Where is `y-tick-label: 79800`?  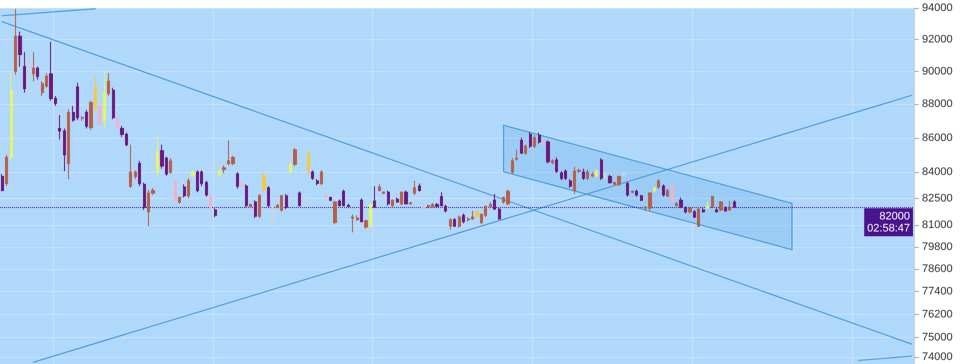
y-tick-label: 79800 is located at coordinates (937, 246).